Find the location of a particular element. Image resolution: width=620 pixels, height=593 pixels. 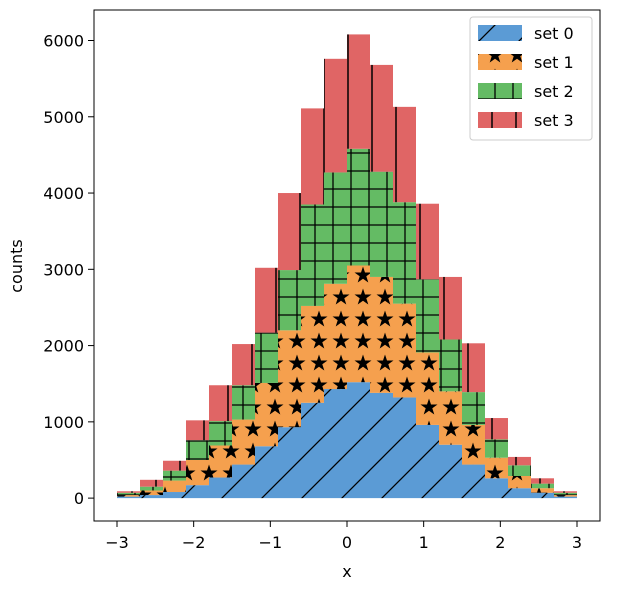

legend-label: set 0 is located at coordinates (554, 33).